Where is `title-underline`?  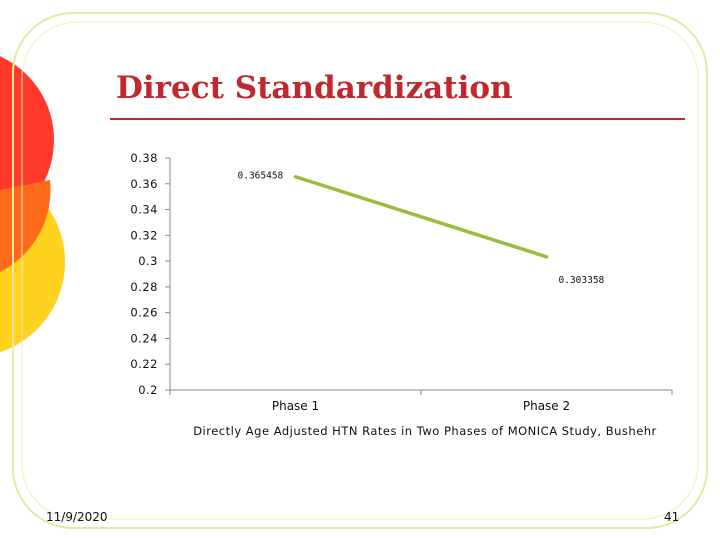
title-underline is located at coordinates (397, 119).